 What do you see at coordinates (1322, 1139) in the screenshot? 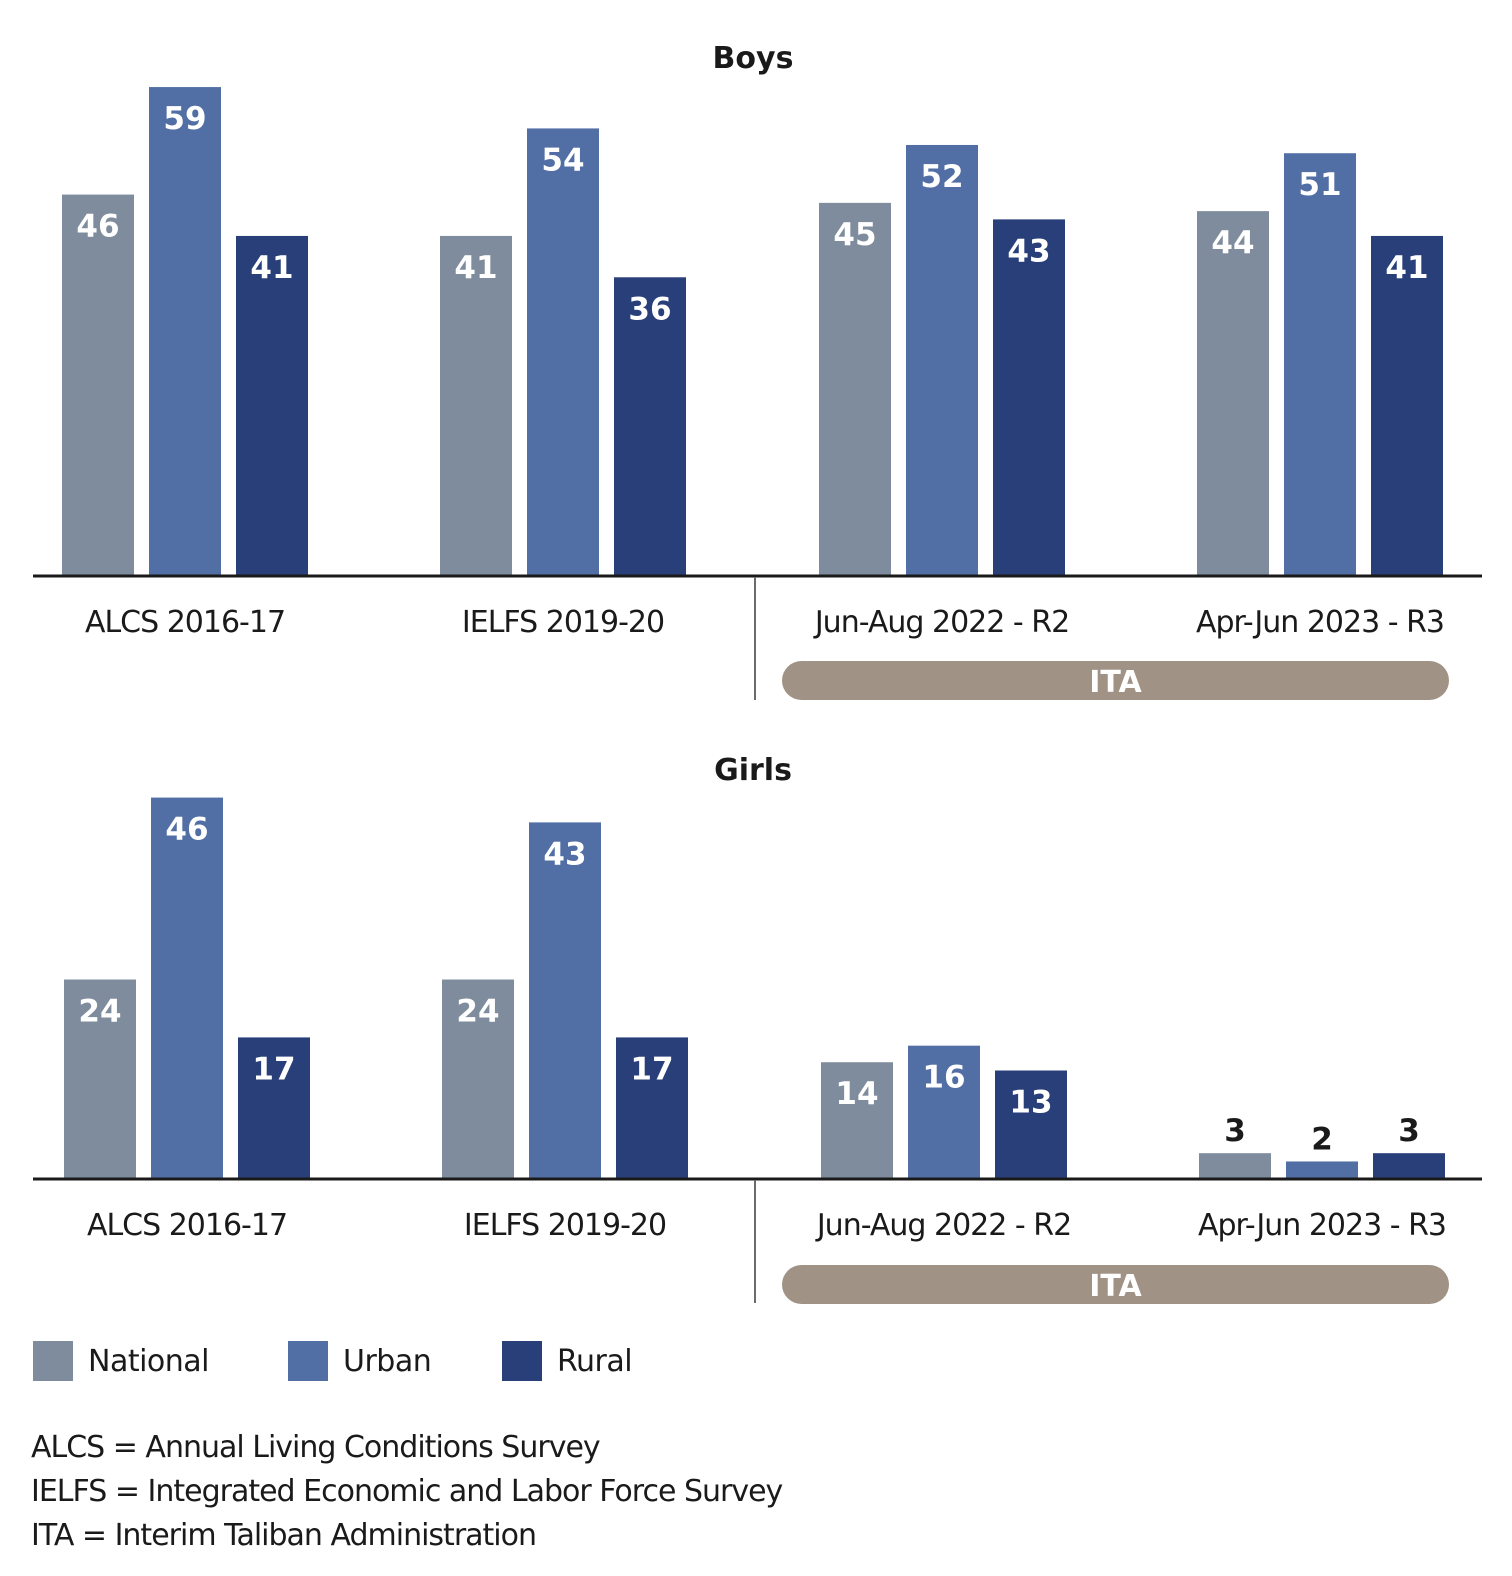
I see `girls-data-label-apr-jun-2023-r3-urban: 2` at bounding box center [1322, 1139].